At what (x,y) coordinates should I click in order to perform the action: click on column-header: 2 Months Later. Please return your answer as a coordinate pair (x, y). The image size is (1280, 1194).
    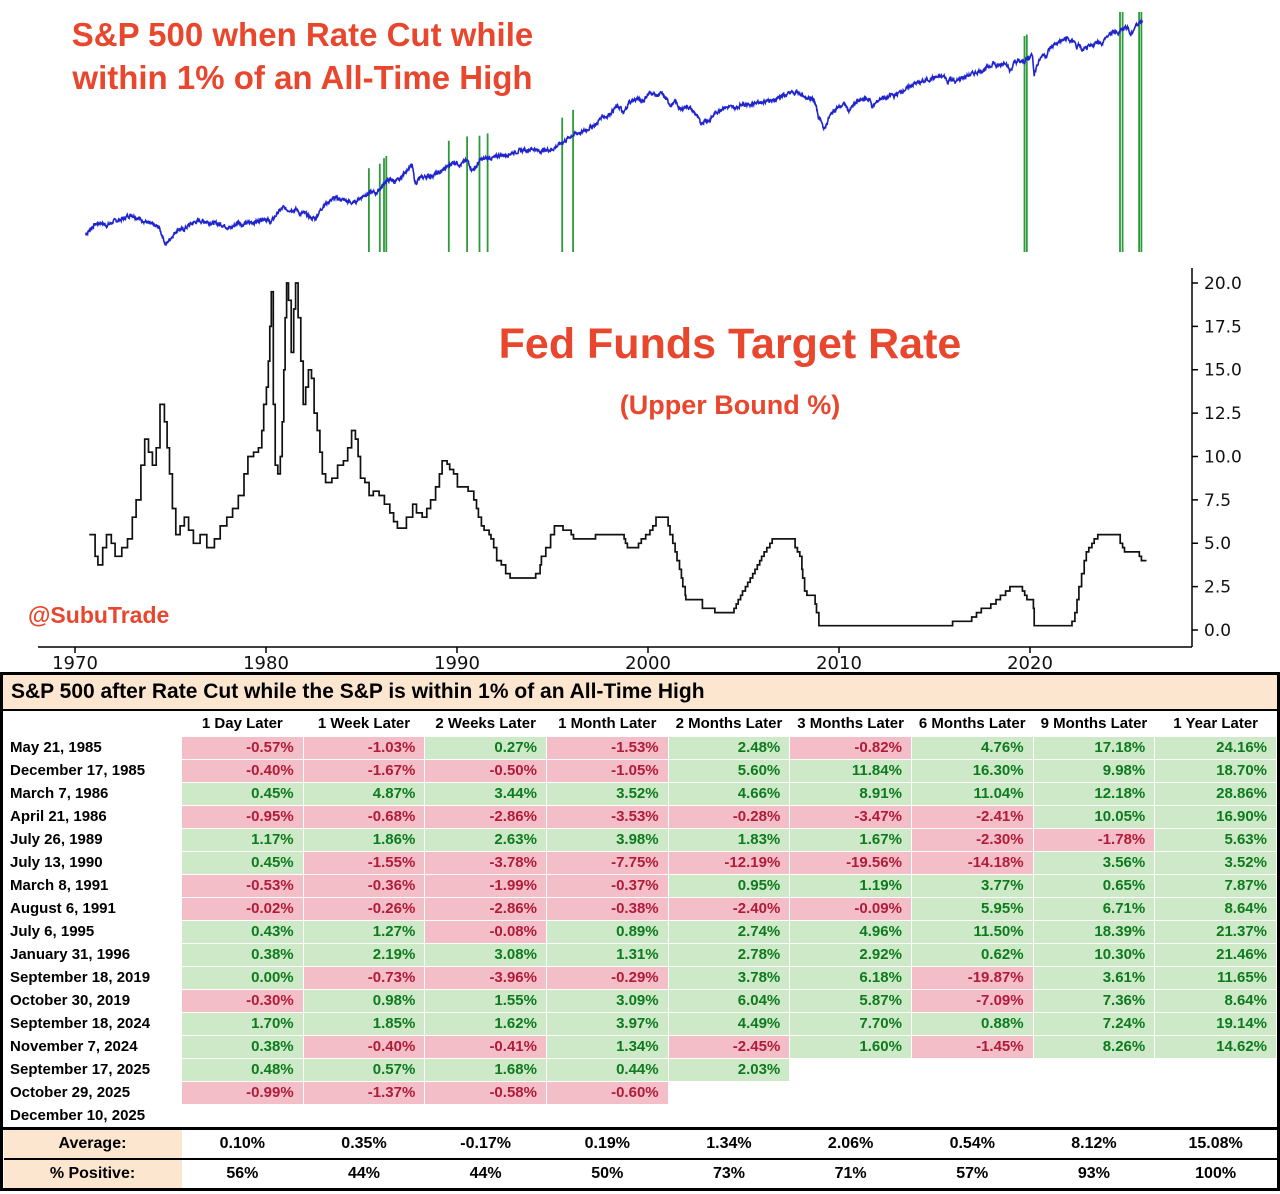
    Looking at the image, I should click on (729, 723).